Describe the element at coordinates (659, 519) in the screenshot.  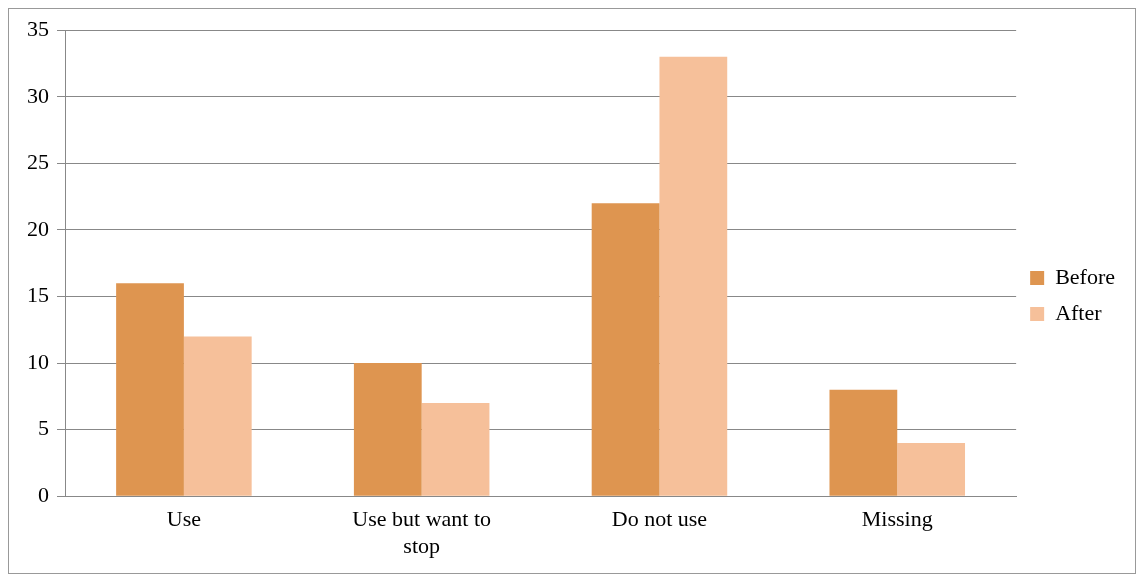
I see `x-tick-label: Do not use` at that location.